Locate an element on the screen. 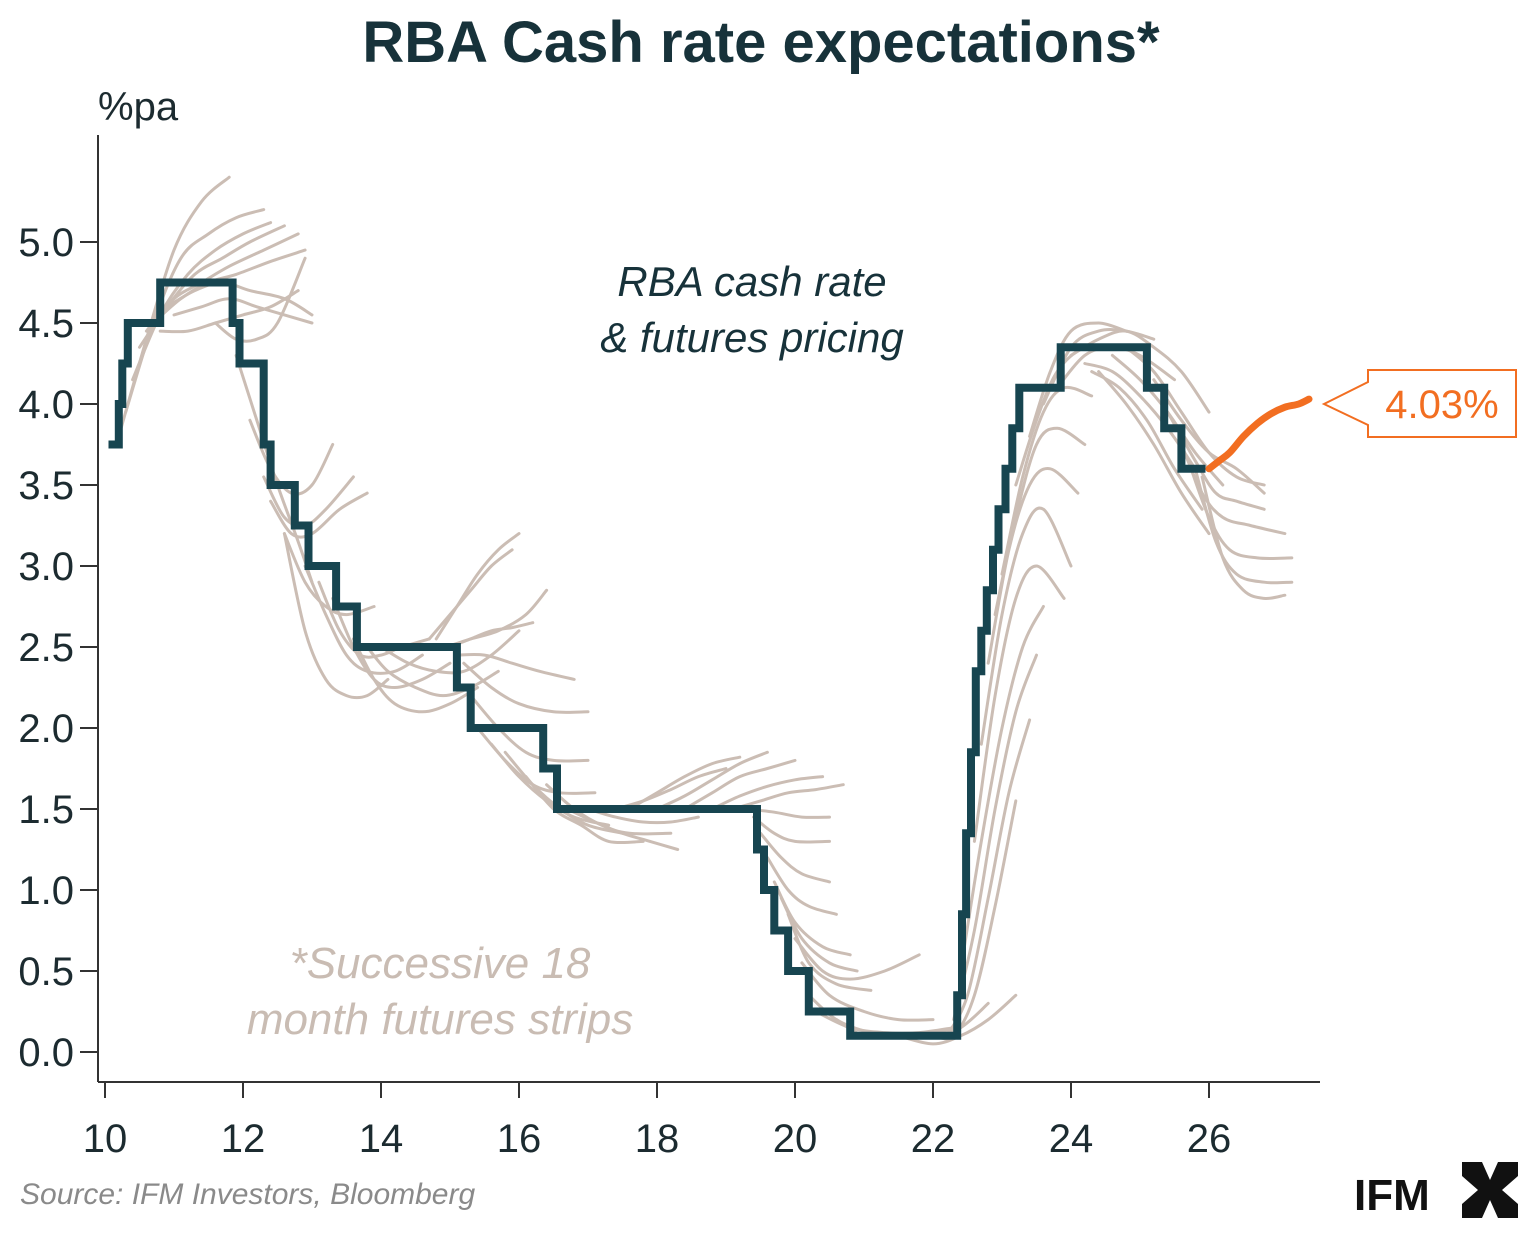  ifm-logo: IFM is located at coordinates (1436, 1191).